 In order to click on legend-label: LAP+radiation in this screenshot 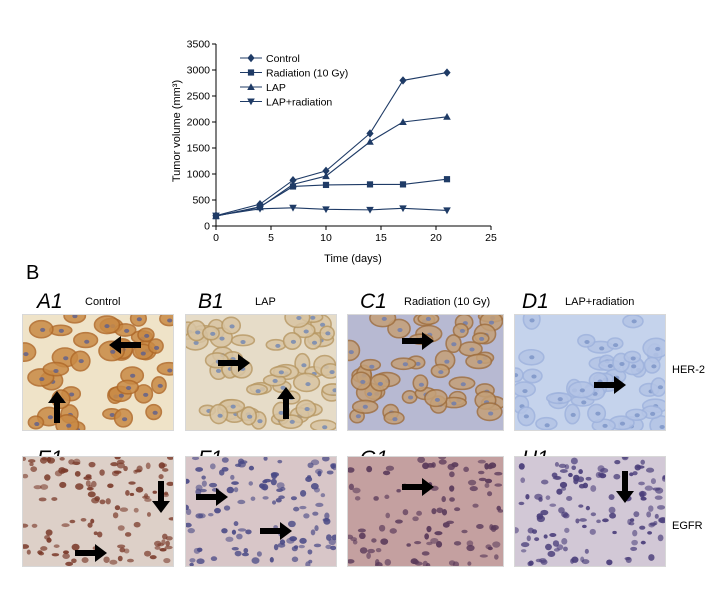, I will do `click(299, 102)`.